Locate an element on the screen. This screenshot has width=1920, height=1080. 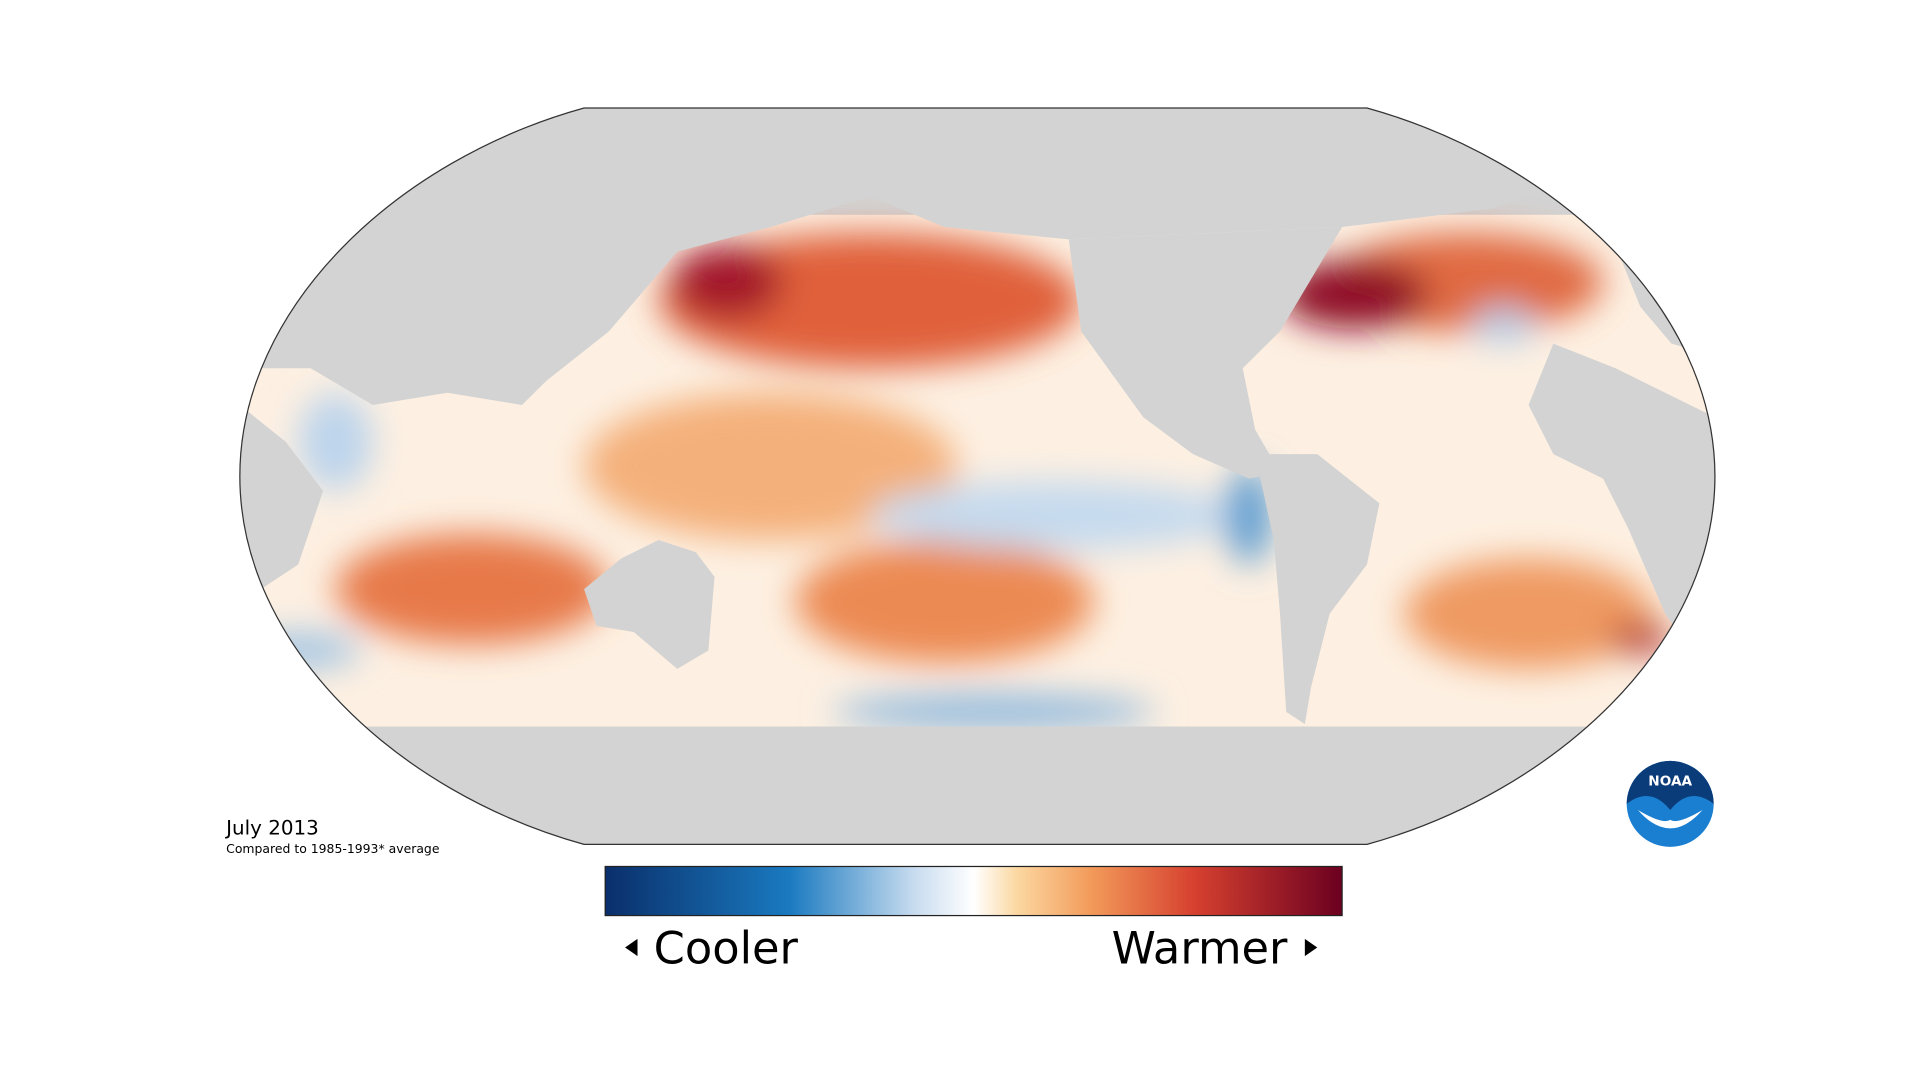
low-label: Cooler is located at coordinates (726, 949).